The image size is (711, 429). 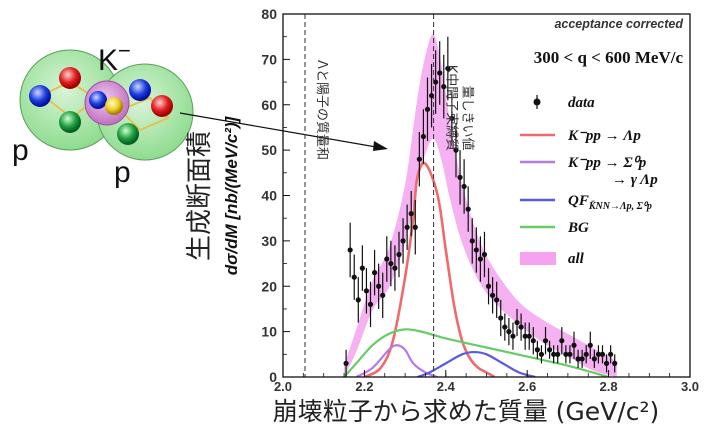 What do you see at coordinates (609, 386) in the screenshot?
I see `x-tick-label: 2.8` at bounding box center [609, 386].